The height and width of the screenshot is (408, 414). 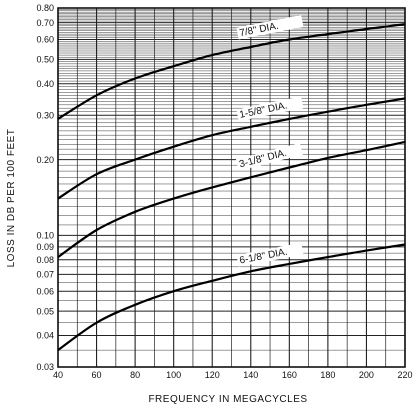 What do you see at coordinates (45, 367) in the screenshot?
I see `y-tick-label: 0.03` at bounding box center [45, 367].